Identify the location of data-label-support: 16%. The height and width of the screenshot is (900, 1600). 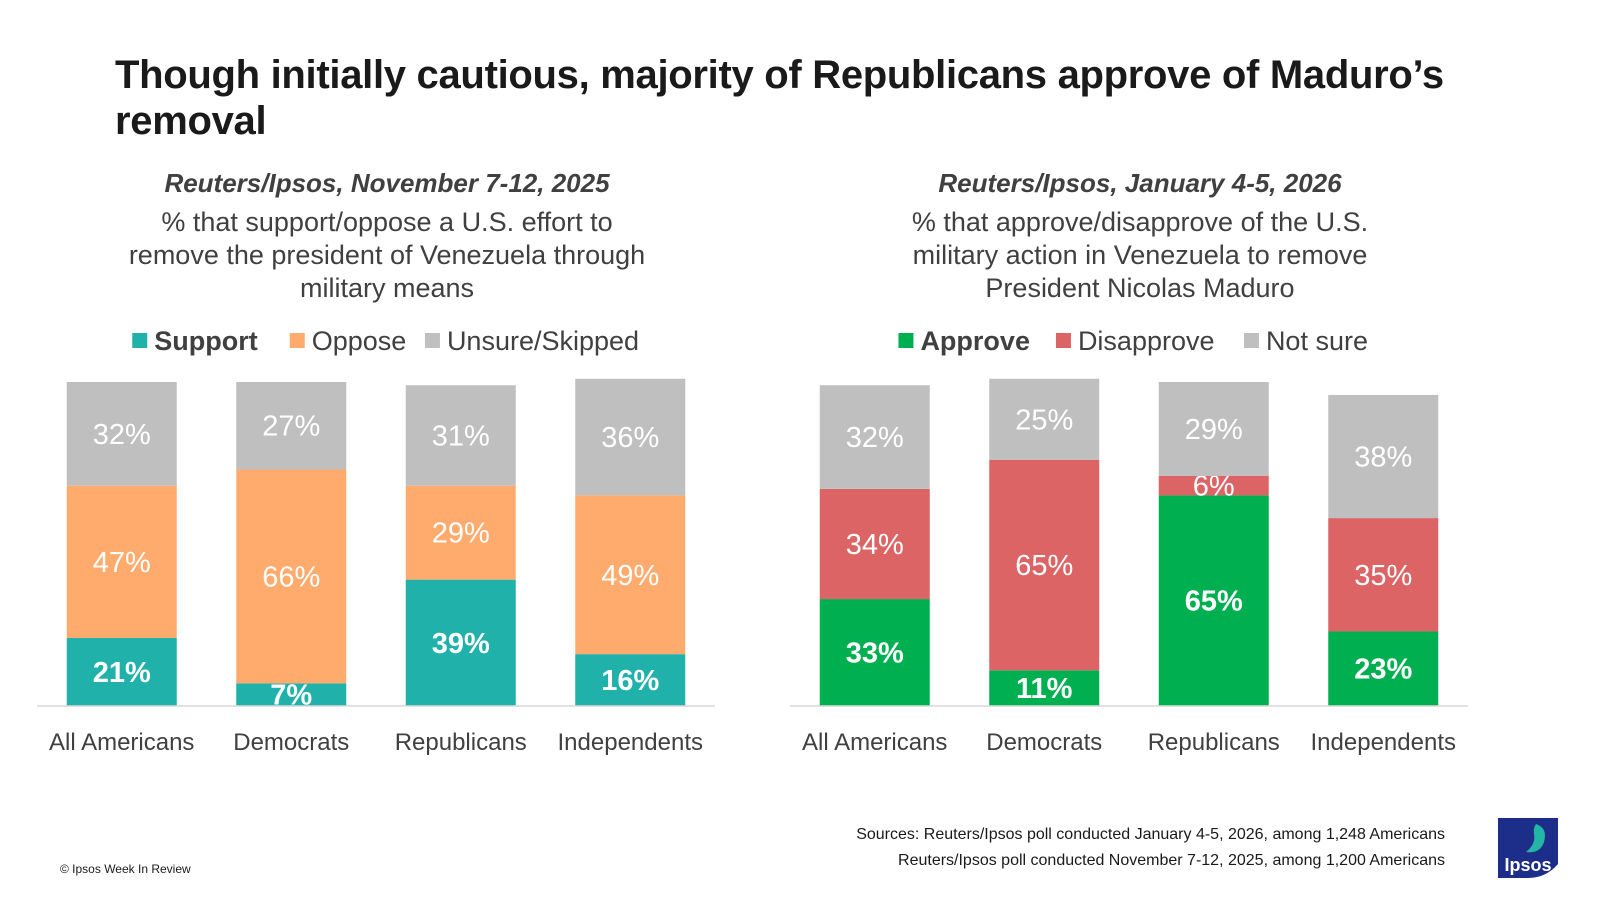
(630, 681).